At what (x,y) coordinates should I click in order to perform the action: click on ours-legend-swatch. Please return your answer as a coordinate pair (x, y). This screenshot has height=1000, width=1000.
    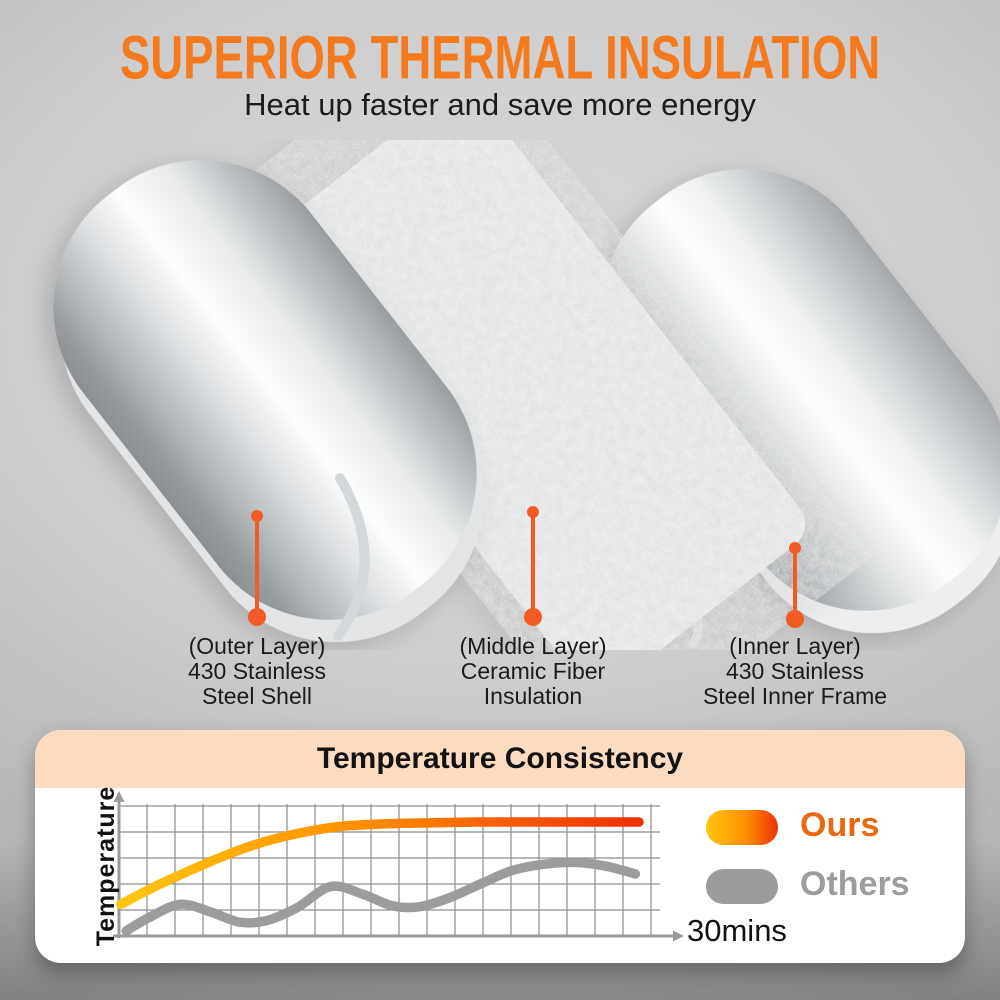
    Looking at the image, I should click on (742, 827).